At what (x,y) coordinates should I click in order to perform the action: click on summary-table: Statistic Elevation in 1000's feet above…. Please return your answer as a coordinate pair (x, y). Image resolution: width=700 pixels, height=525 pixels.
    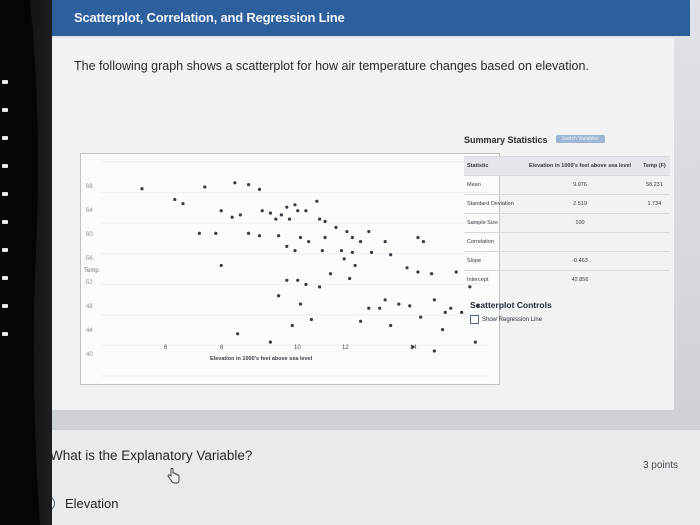
    Looking at the image, I should click on (567, 222).